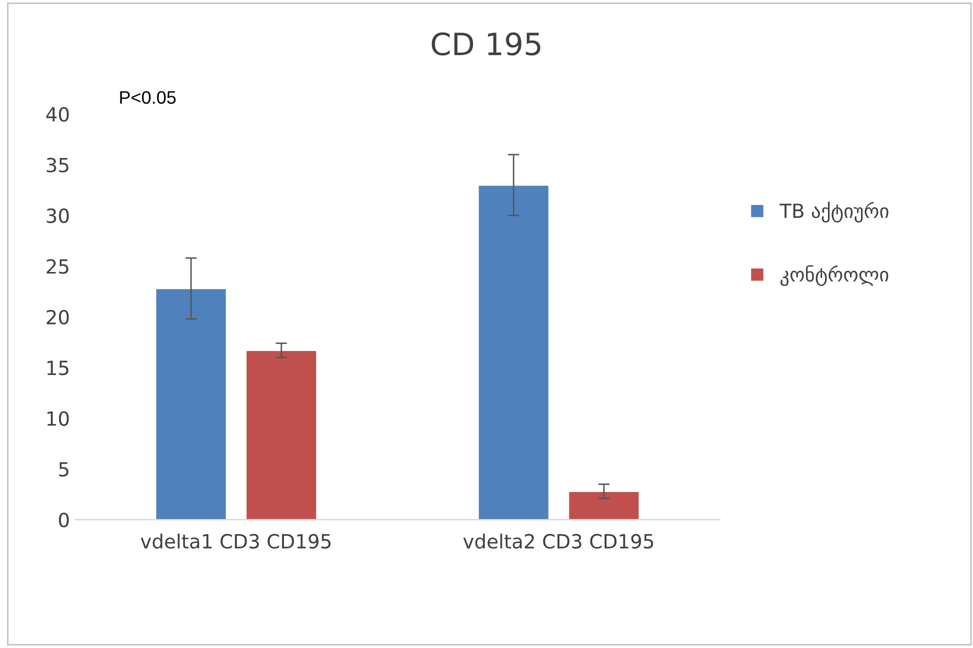 This screenshot has height=648, width=973. Describe the element at coordinates (558, 541) in the screenshot. I see `x-tick-label: vdelta2 CD3 CD195` at that location.